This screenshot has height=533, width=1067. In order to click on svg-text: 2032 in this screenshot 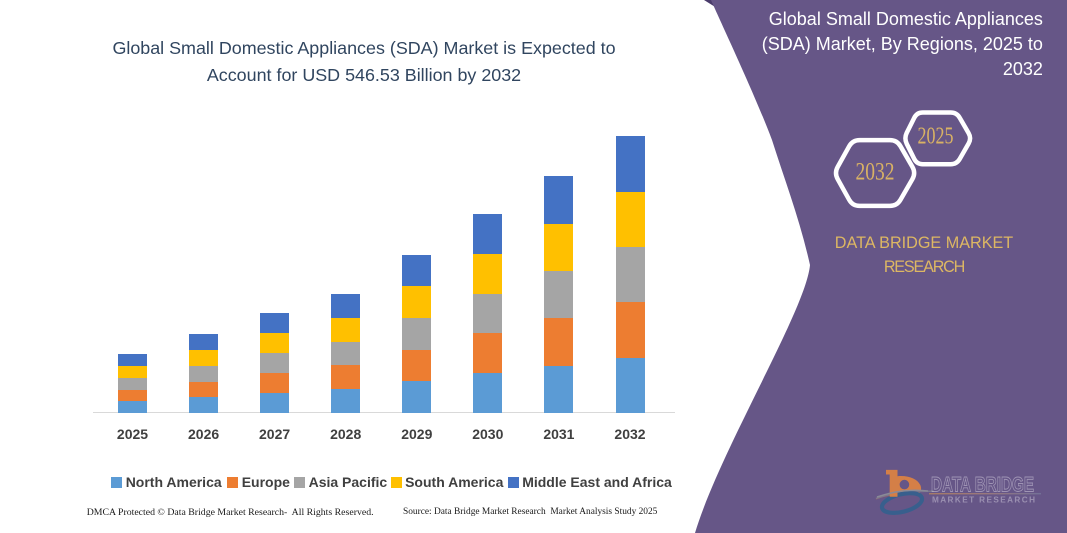, I will do `click(875, 171)`.